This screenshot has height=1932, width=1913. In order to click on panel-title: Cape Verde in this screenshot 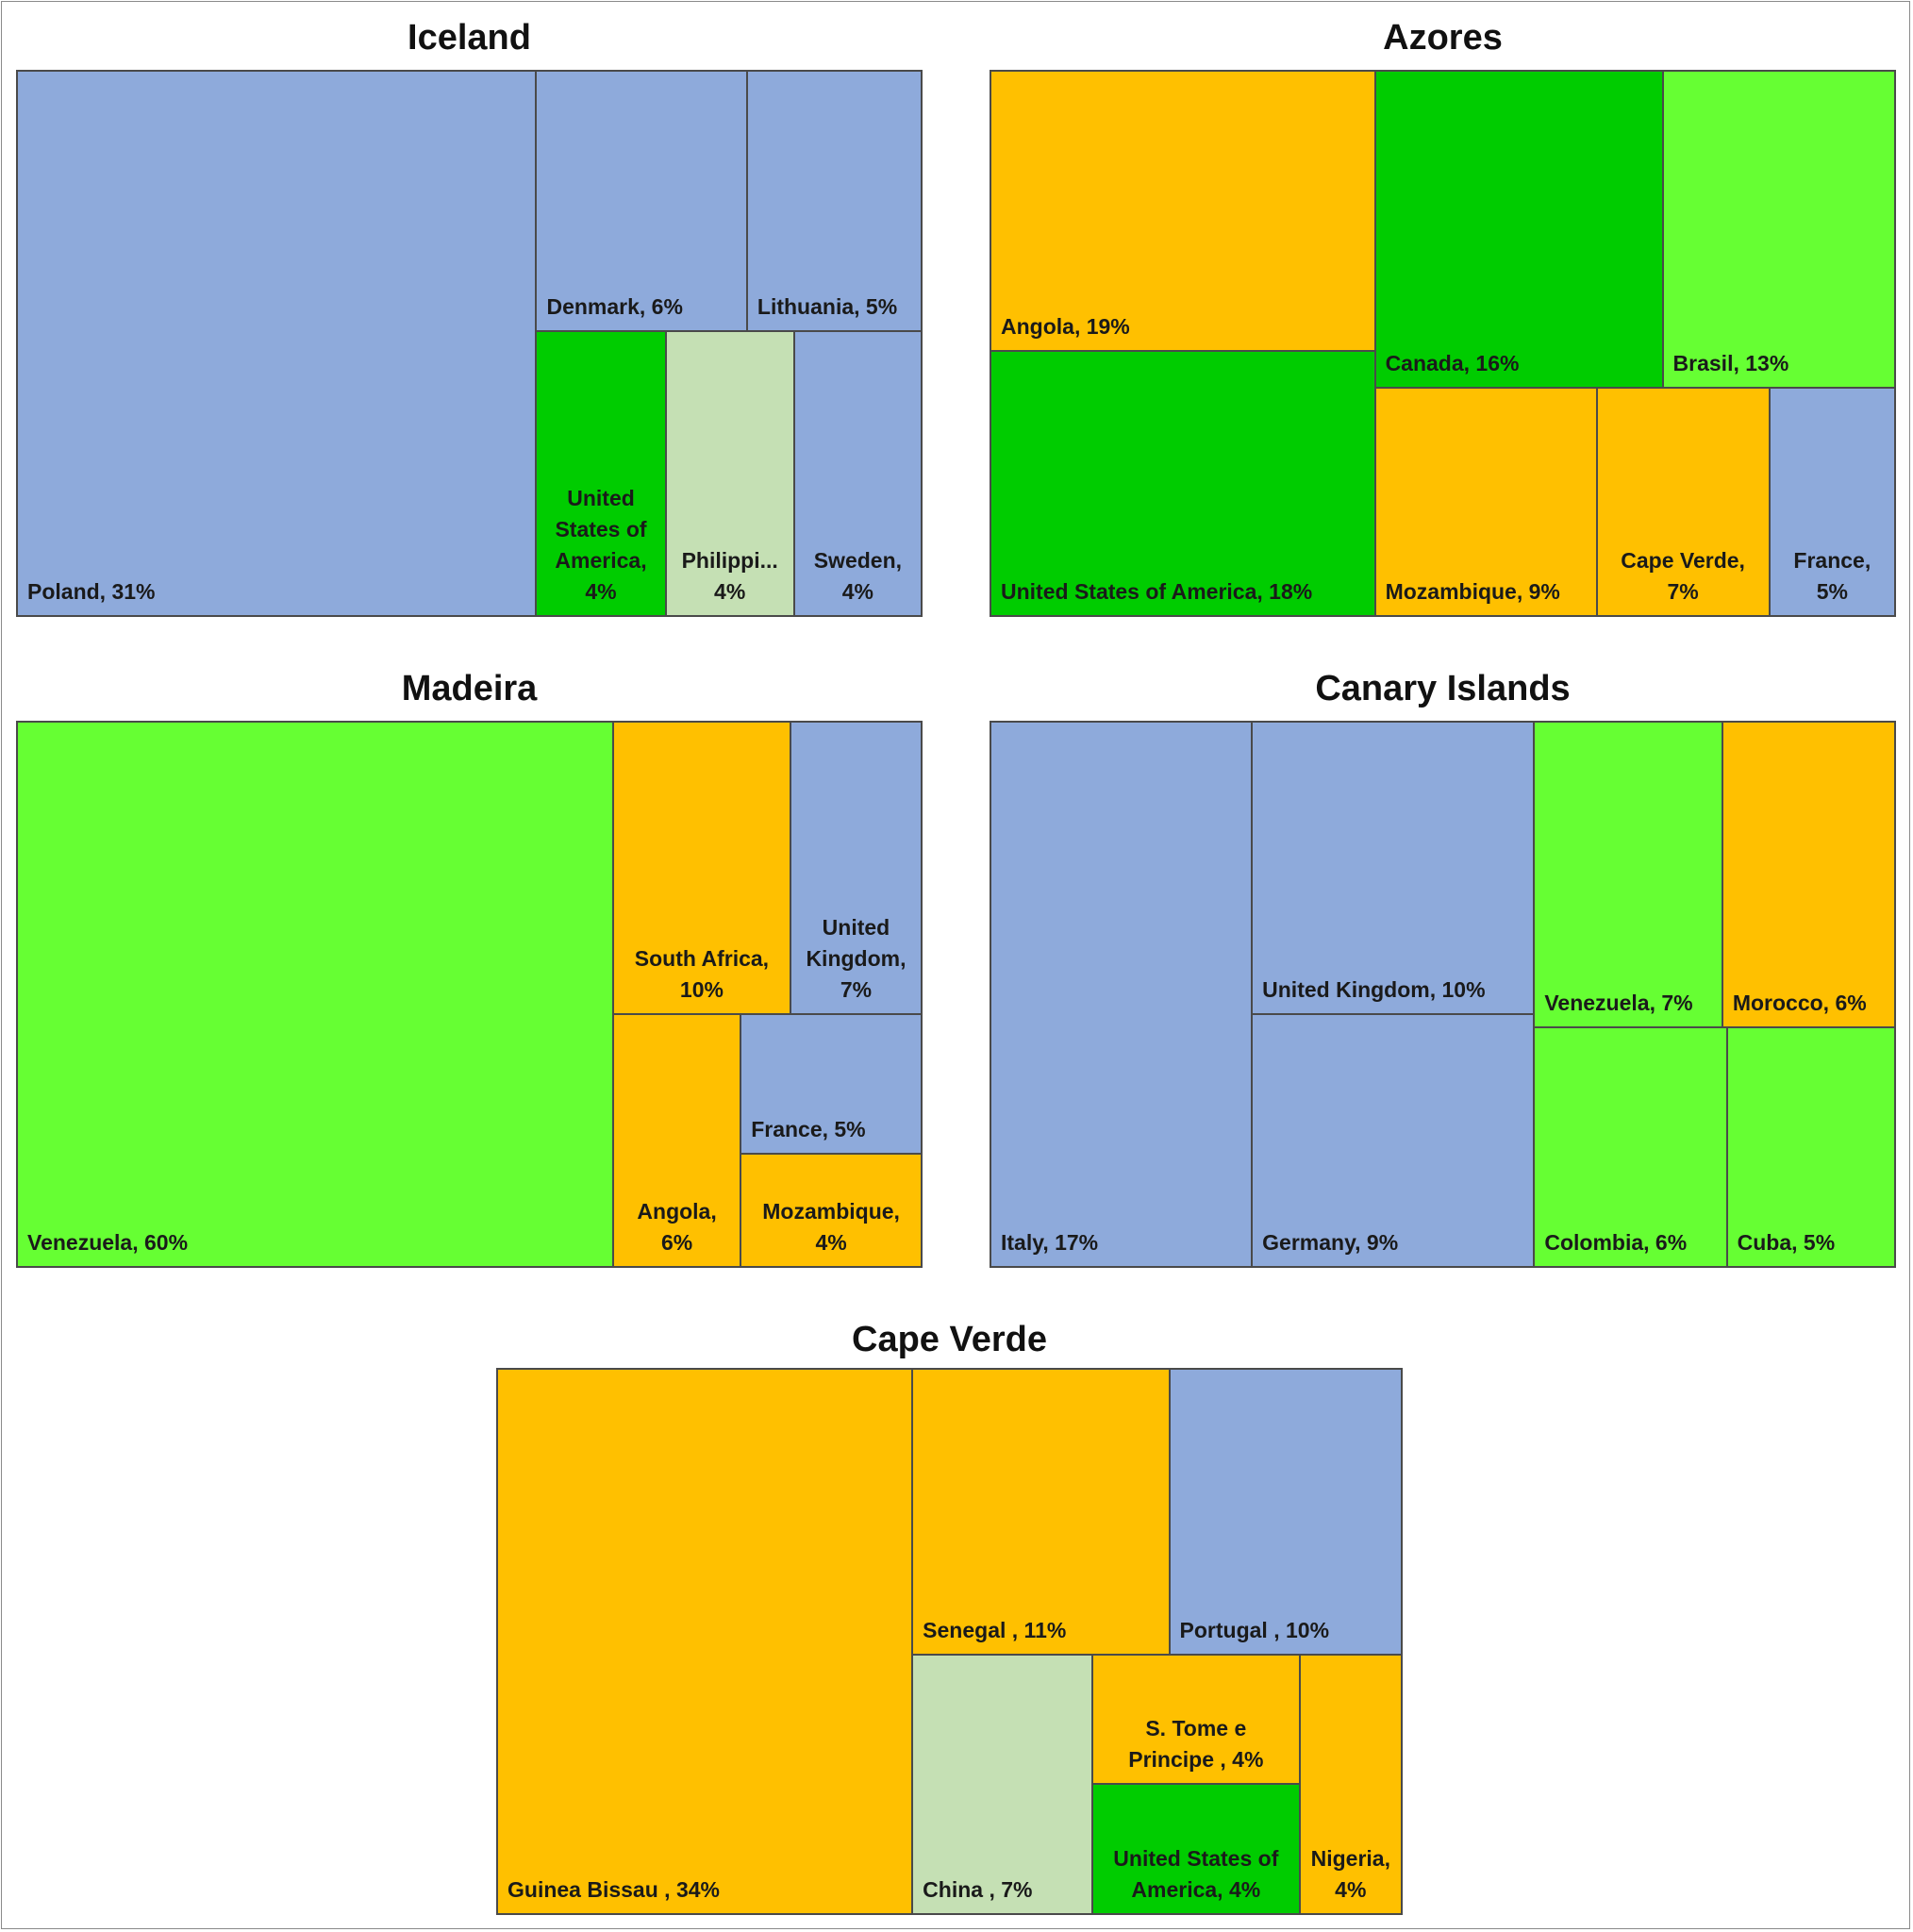, I will do `click(949, 1339)`.